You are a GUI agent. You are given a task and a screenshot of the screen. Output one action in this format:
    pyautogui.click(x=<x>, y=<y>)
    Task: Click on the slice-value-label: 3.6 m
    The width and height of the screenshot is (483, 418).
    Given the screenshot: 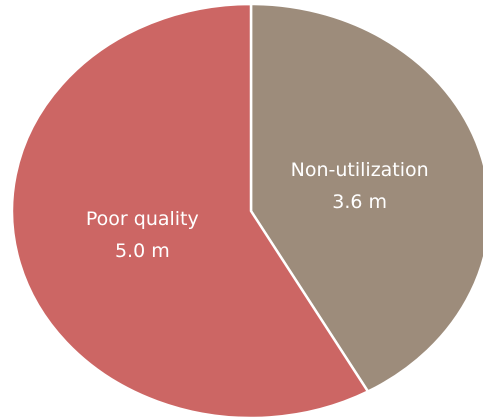 What is the action you would take?
    pyautogui.click(x=359, y=202)
    